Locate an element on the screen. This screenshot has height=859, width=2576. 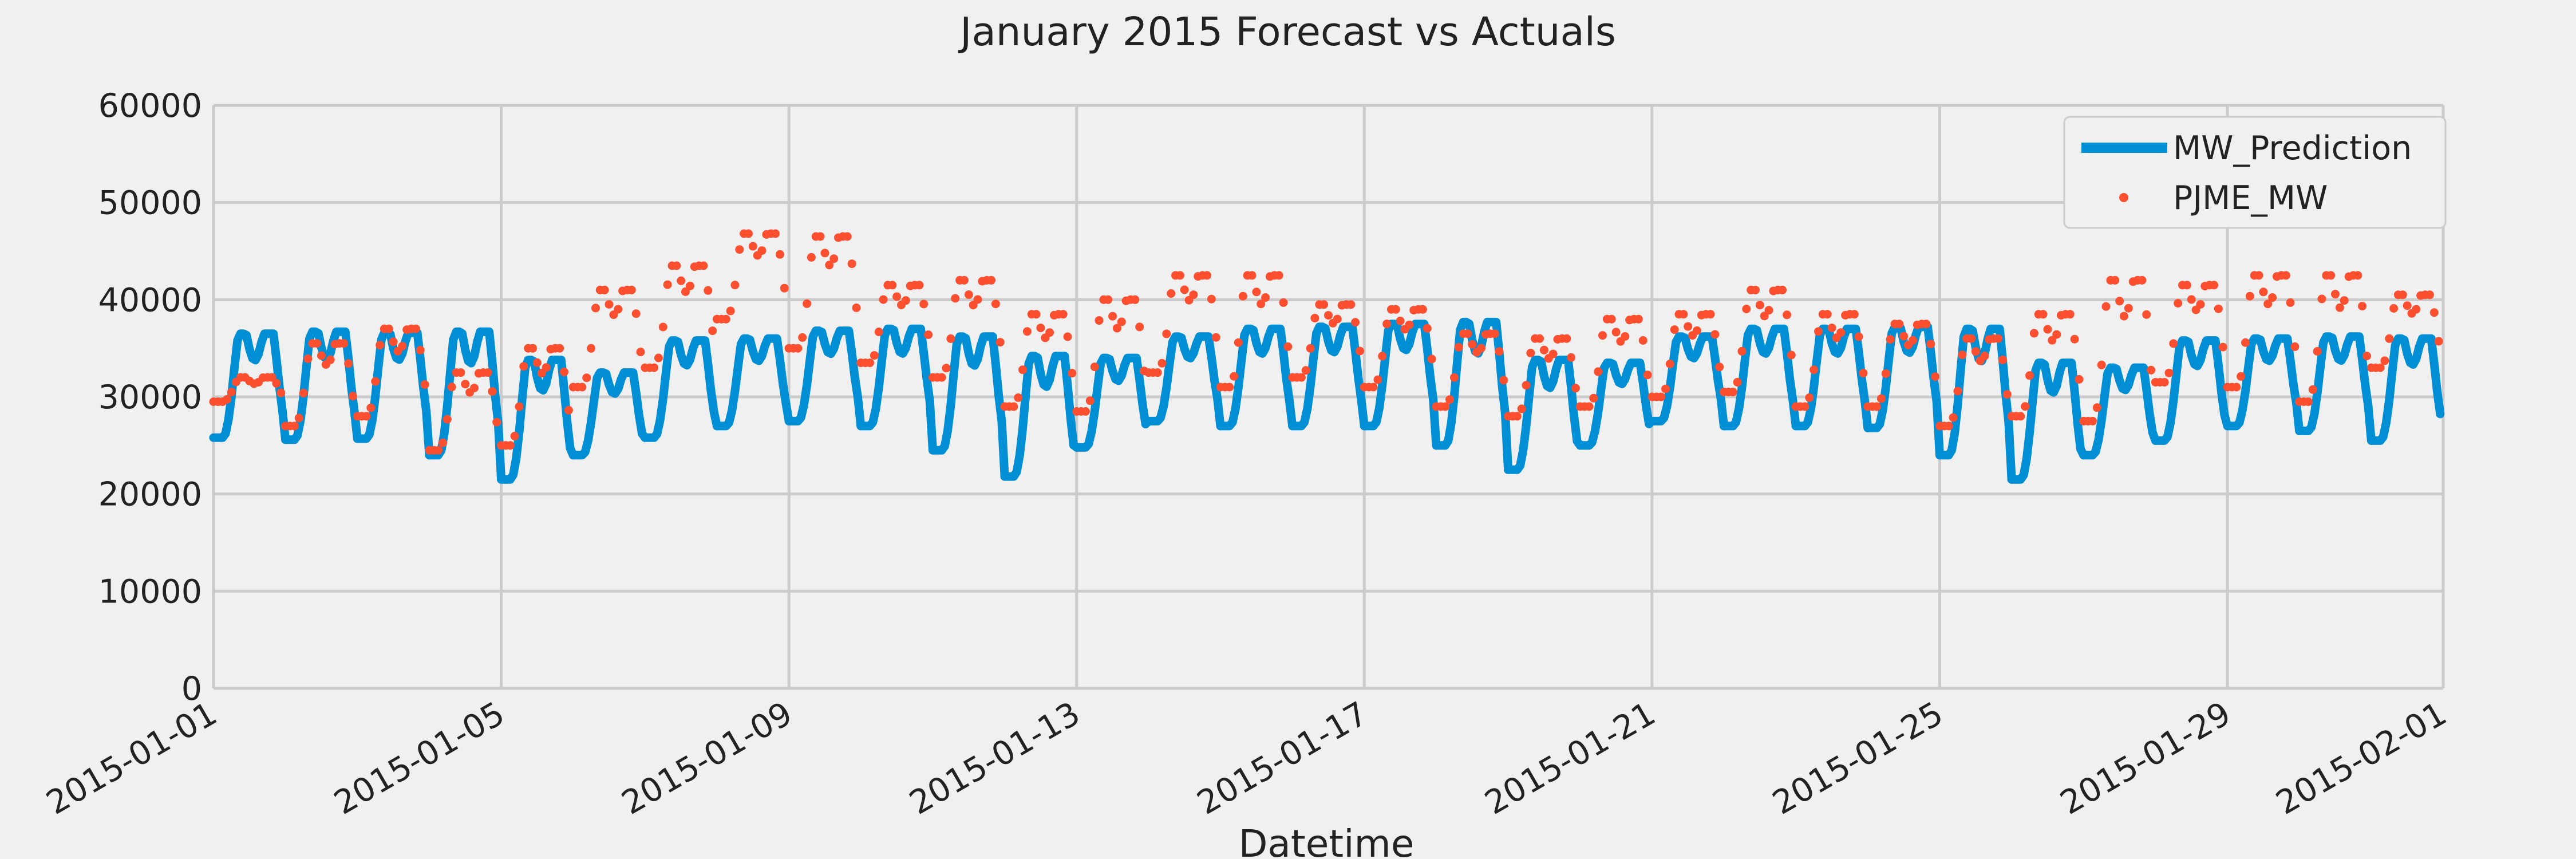
x-tick-label: 2015-01-05 is located at coordinates (419, 759).